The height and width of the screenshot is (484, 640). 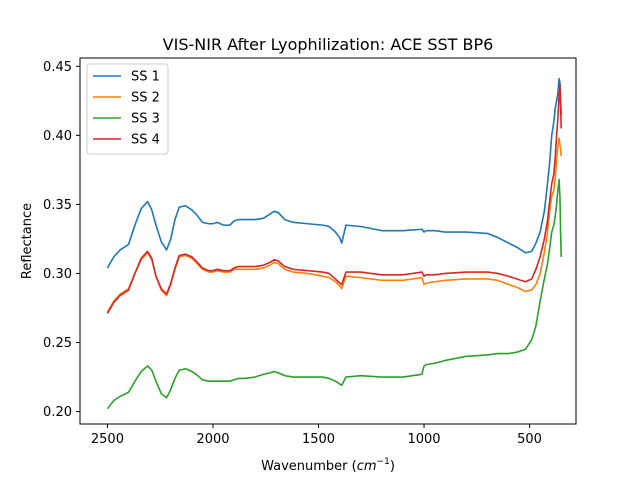 I want to click on legend-entries: SS 1 SS 2 SS 3 SS 4, so click(x=126, y=109).